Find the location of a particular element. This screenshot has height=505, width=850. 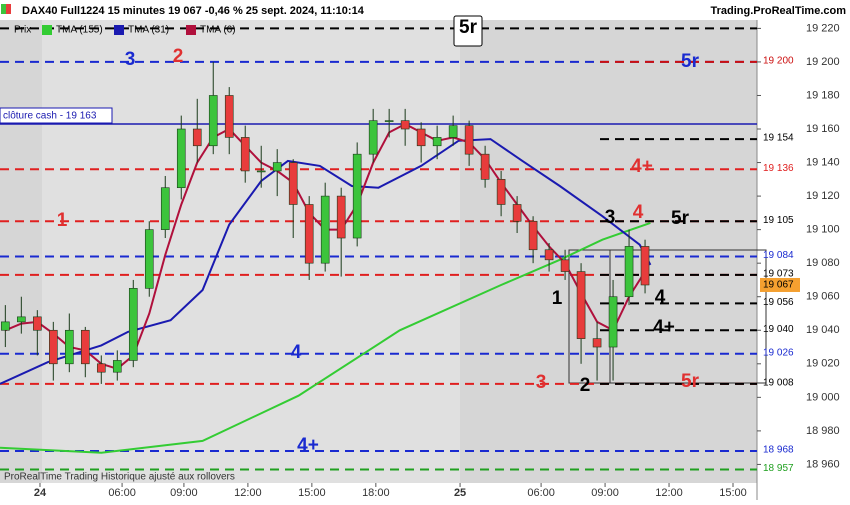

price-swatch-down is located at coordinates (8, 9).